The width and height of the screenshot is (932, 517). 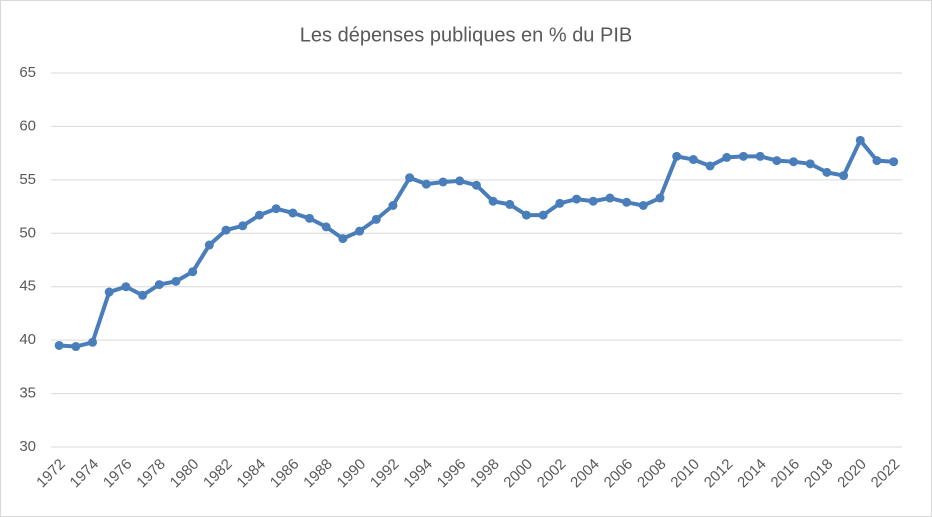 What do you see at coordinates (27, 72) in the screenshot?
I see `y-tick-label: 65` at bounding box center [27, 72].